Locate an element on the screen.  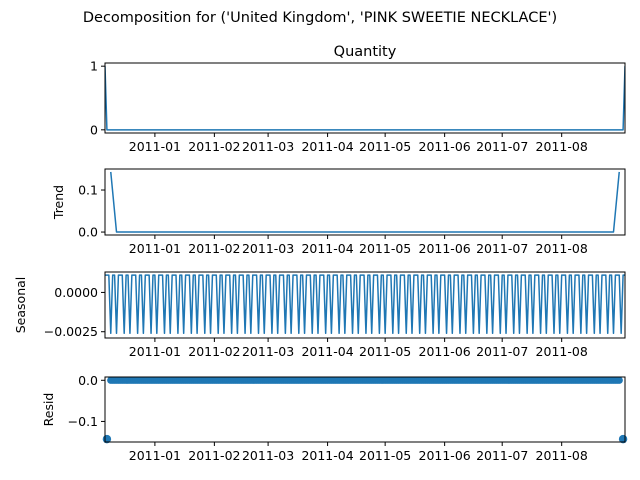
trend-series-group is located at coordinates (365, 202).